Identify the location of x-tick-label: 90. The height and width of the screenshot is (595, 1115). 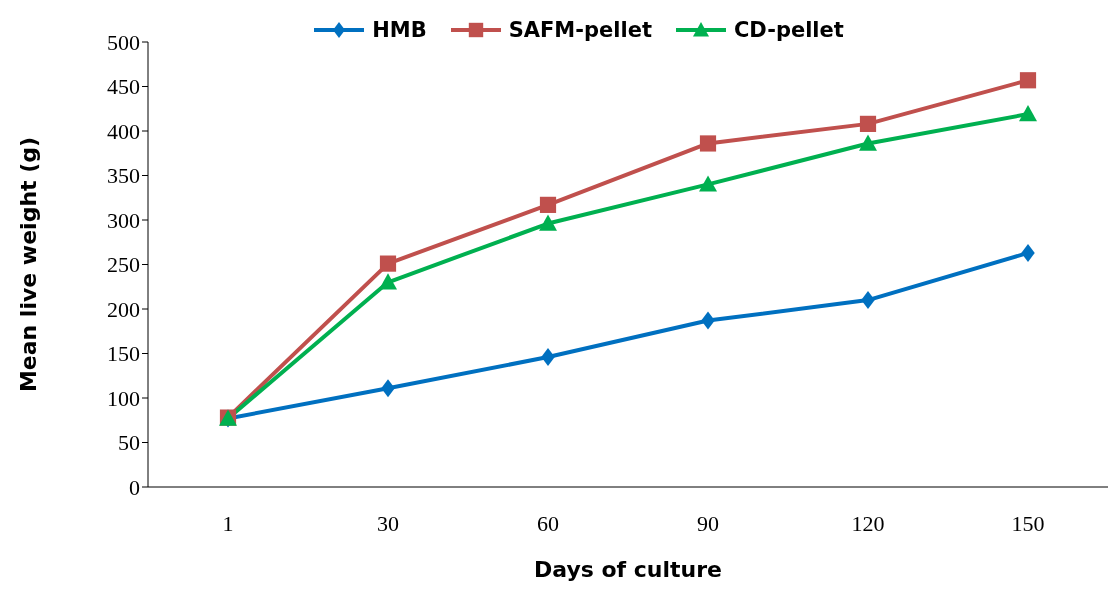
(708, 523).